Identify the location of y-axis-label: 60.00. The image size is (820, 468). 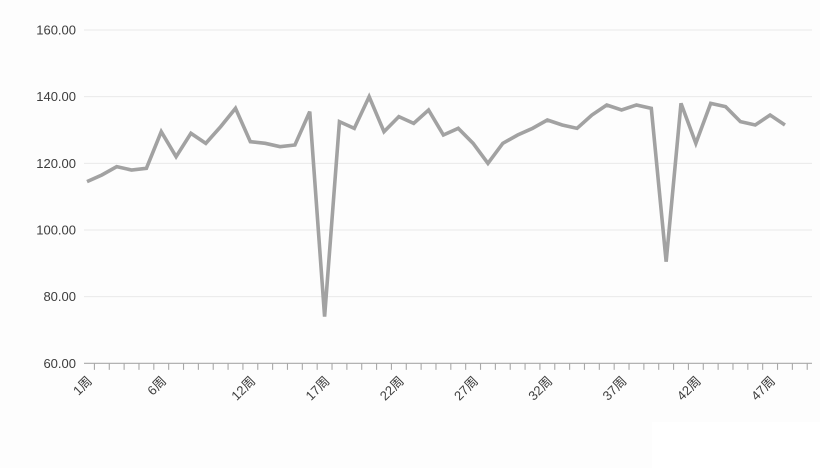
(59, 363).